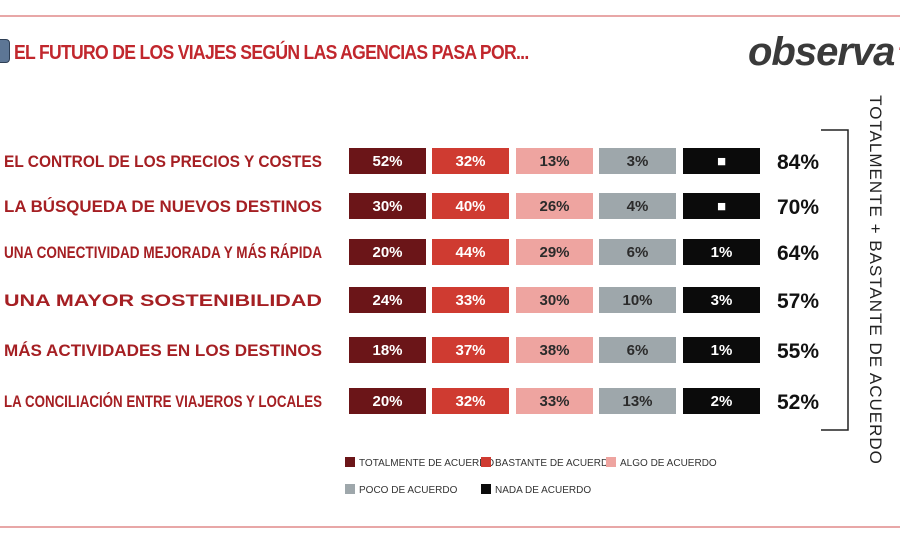 The height and width of the screenshot is (540, 900). Describe the element at coordinates (798, 162) in the screenshot. I see `total-value: 84%` at that location.